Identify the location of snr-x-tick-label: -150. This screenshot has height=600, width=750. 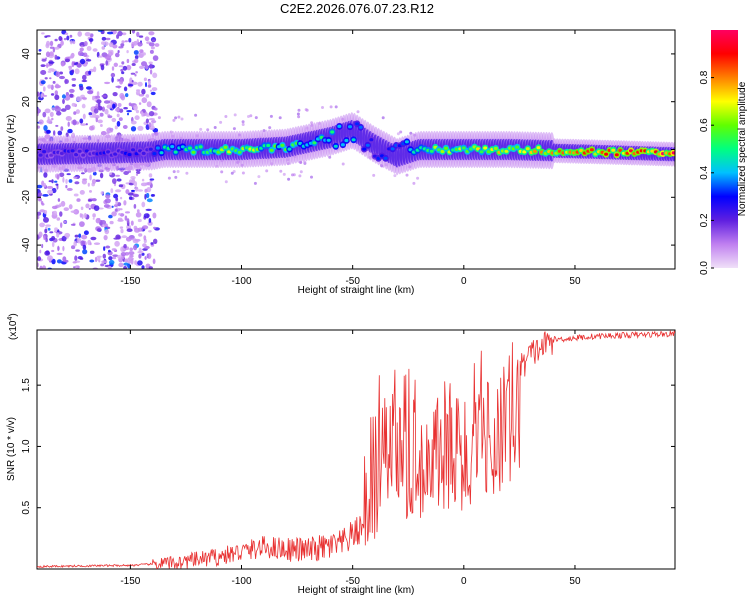
(130, 581).